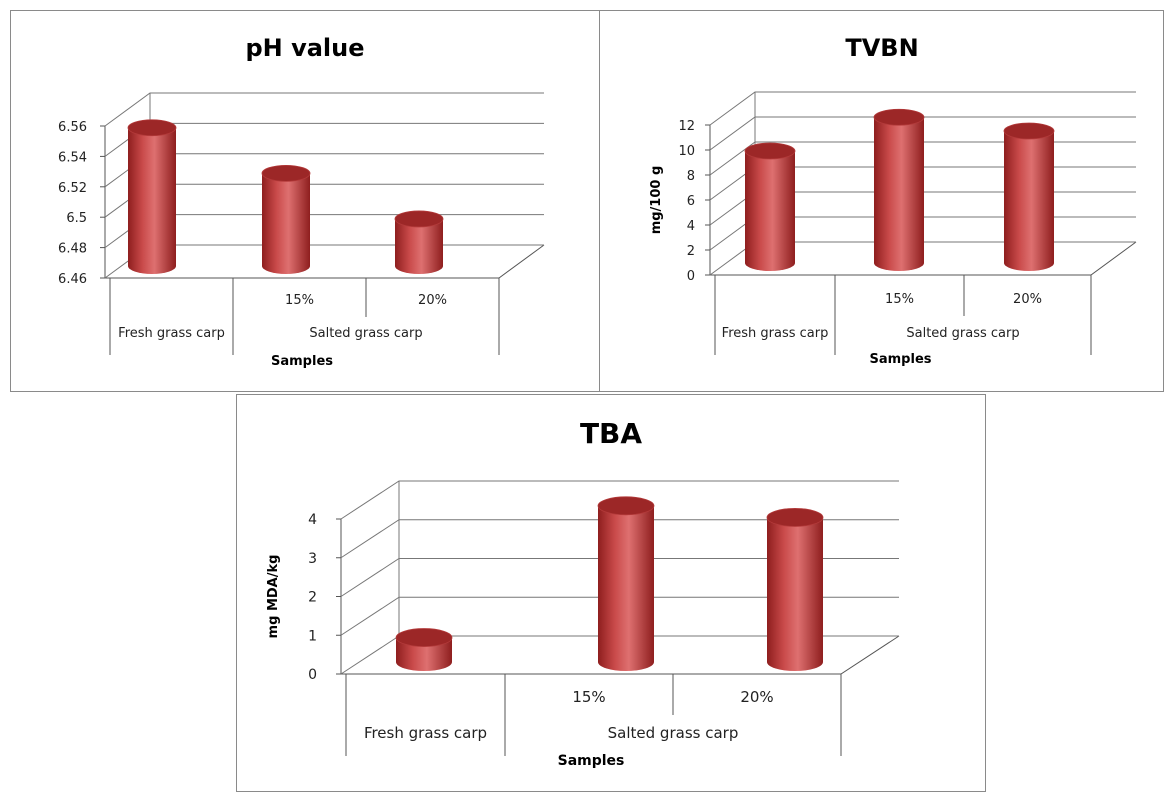  What do you see at coordinates (72, 249) in the screenshot?
I see `ph-y-tick-label: 6.48` at bounding box center [72, 249].